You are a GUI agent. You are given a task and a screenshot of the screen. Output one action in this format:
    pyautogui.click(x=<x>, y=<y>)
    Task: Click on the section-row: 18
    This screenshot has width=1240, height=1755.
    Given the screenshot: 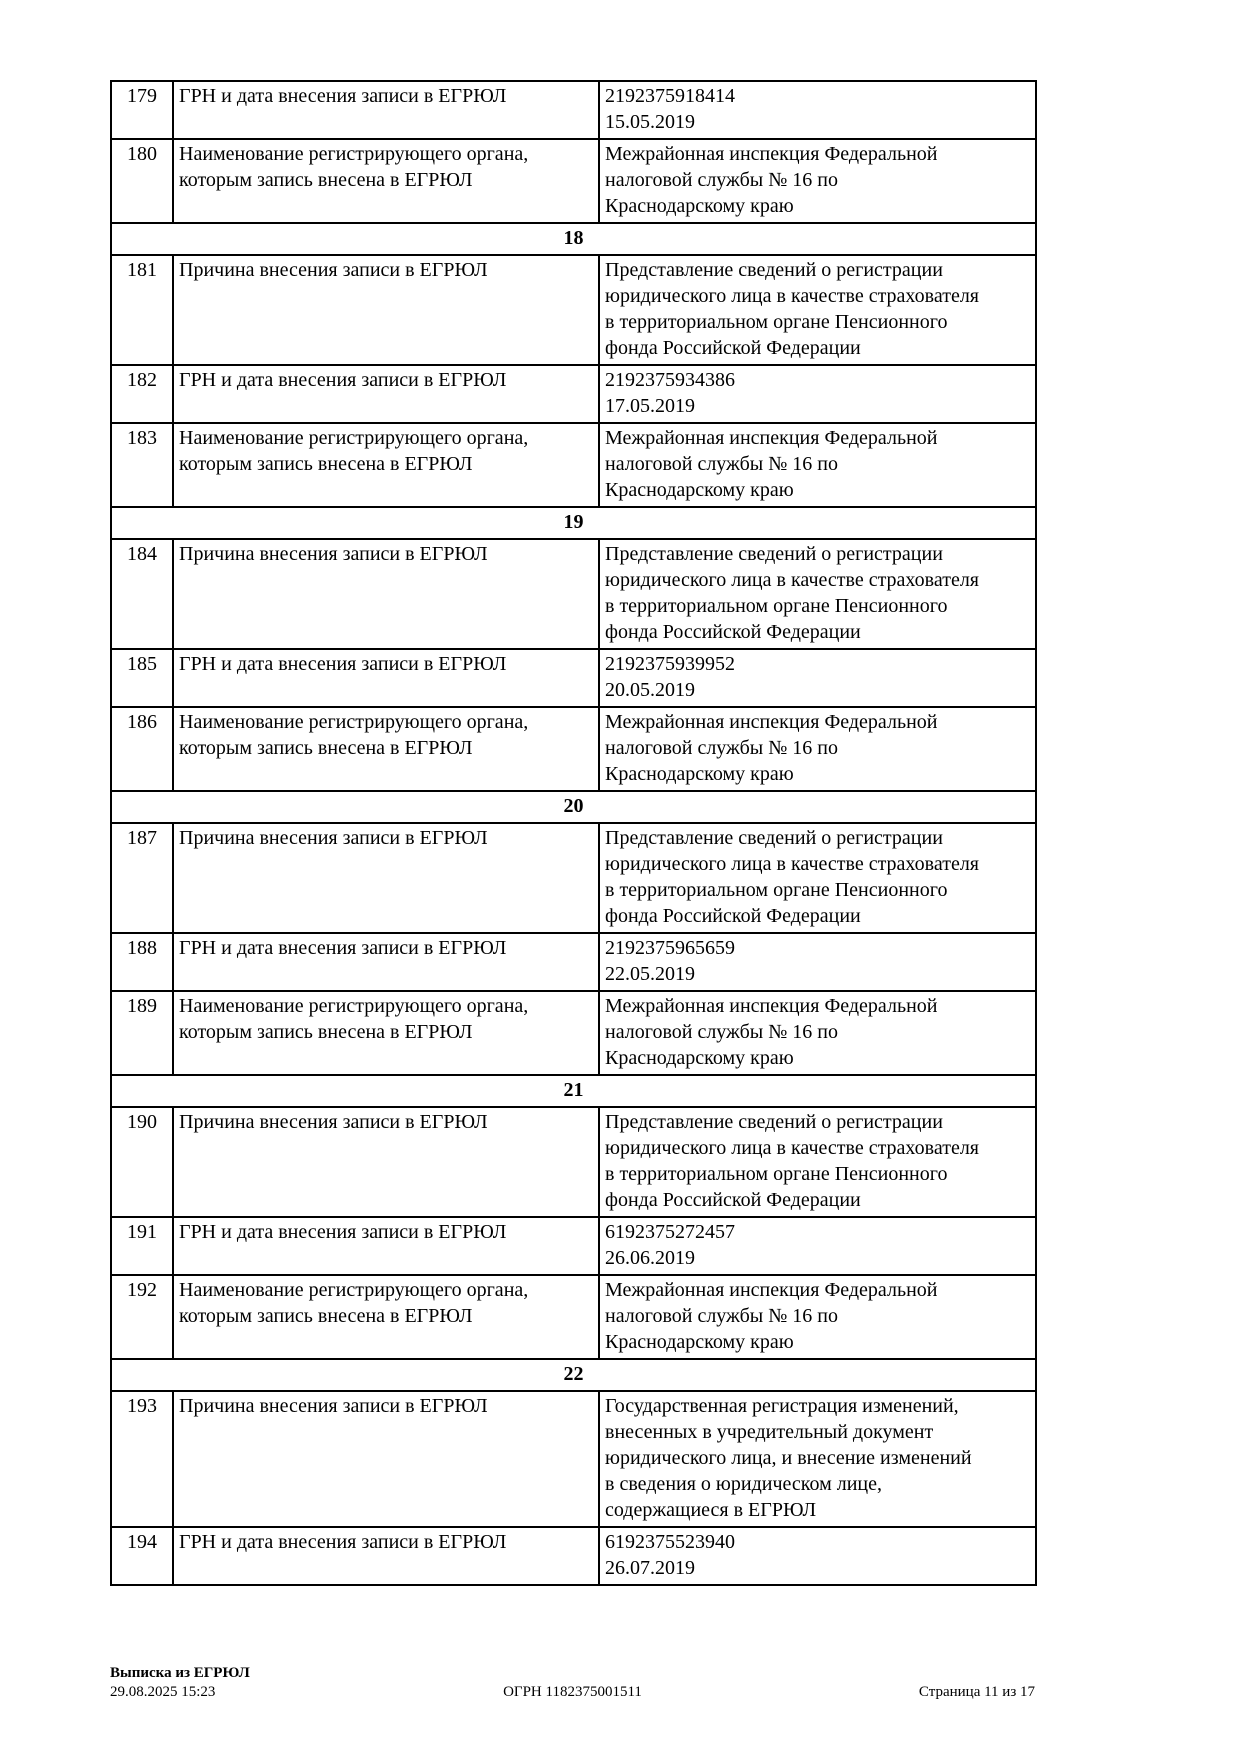 What is the action you would take?
    pyautogui.click(x=573, y=239)
    